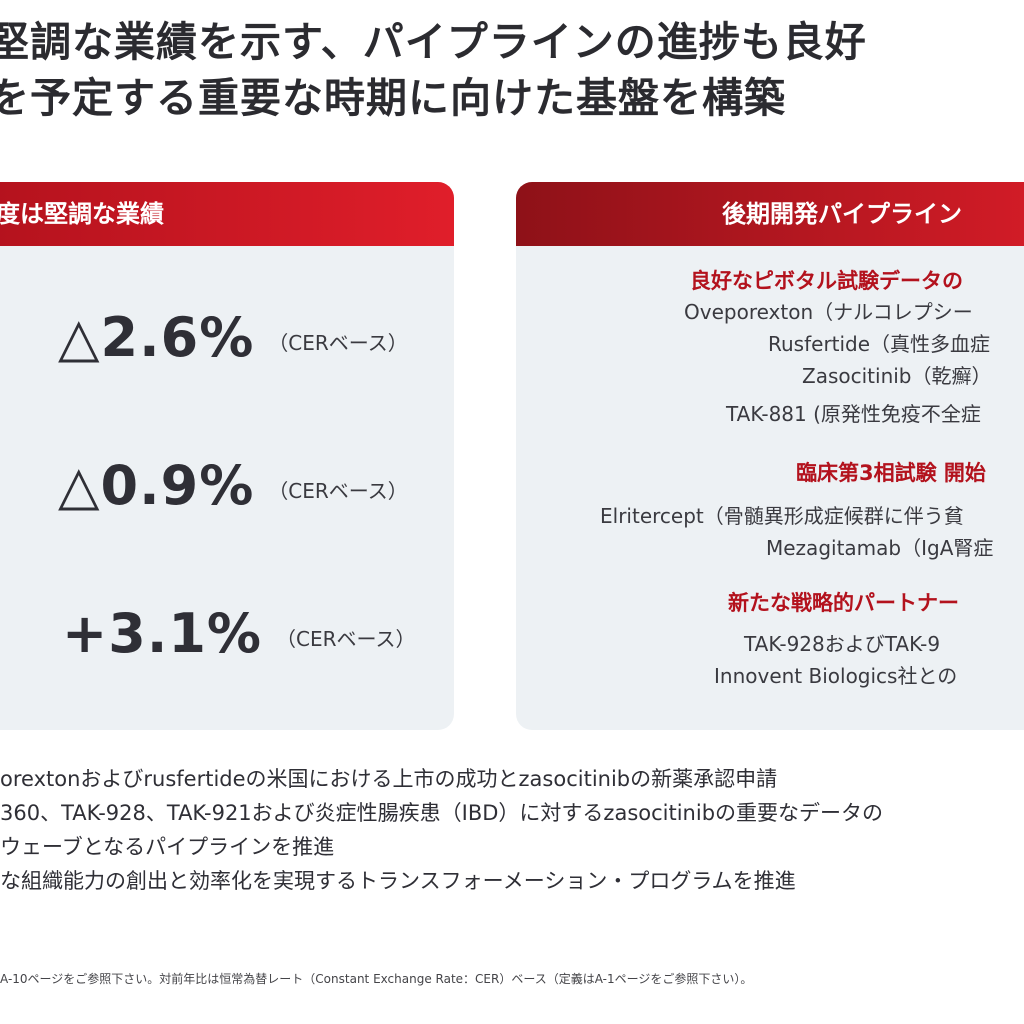 Image resolution: width=1024 pixels, height=1024 pixels. I want to click on title-line-2: を予定する重要な時期に向けた基盤を構築, so click(393, 98).